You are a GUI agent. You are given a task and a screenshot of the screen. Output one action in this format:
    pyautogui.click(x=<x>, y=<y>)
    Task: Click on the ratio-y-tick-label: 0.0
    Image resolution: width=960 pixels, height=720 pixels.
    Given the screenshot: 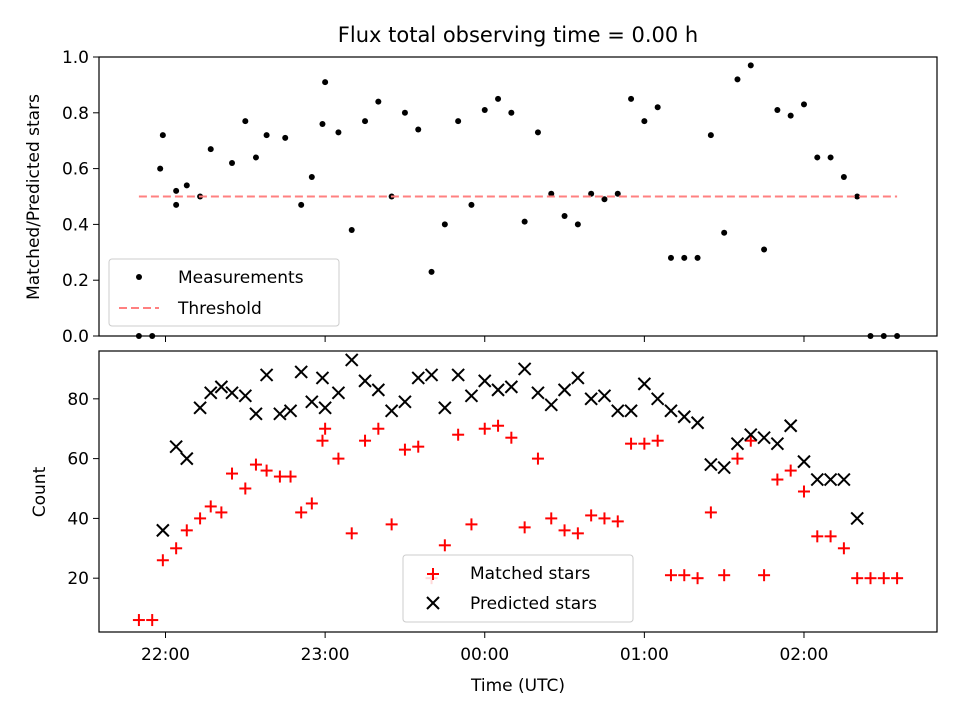 What is the action you would take?
    pyautogui.click(x=75, y=337)
    